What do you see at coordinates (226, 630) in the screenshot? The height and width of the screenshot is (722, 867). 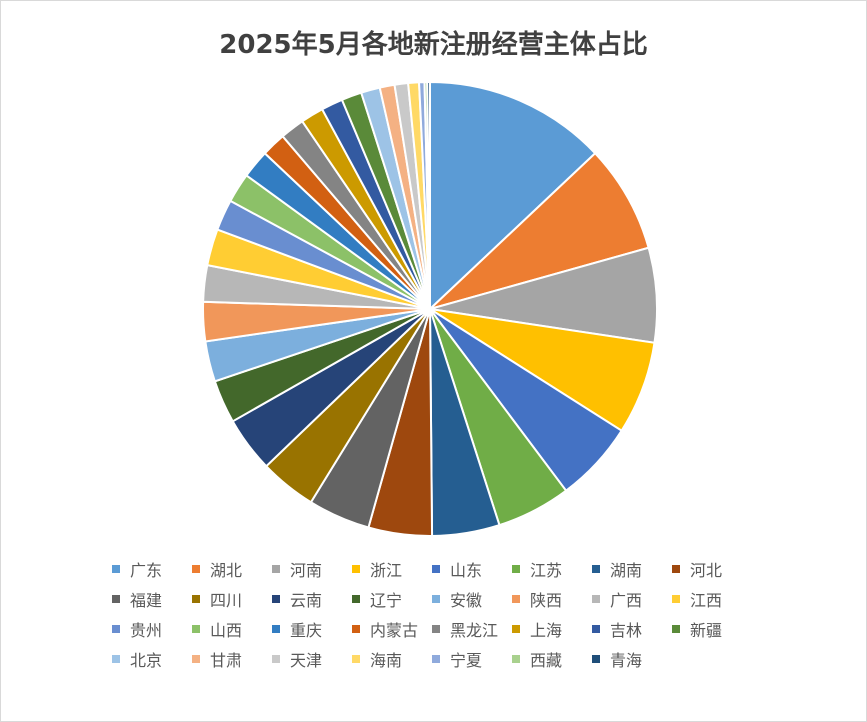 I see `legend-label: 山西` at bounding box center [226, 630].